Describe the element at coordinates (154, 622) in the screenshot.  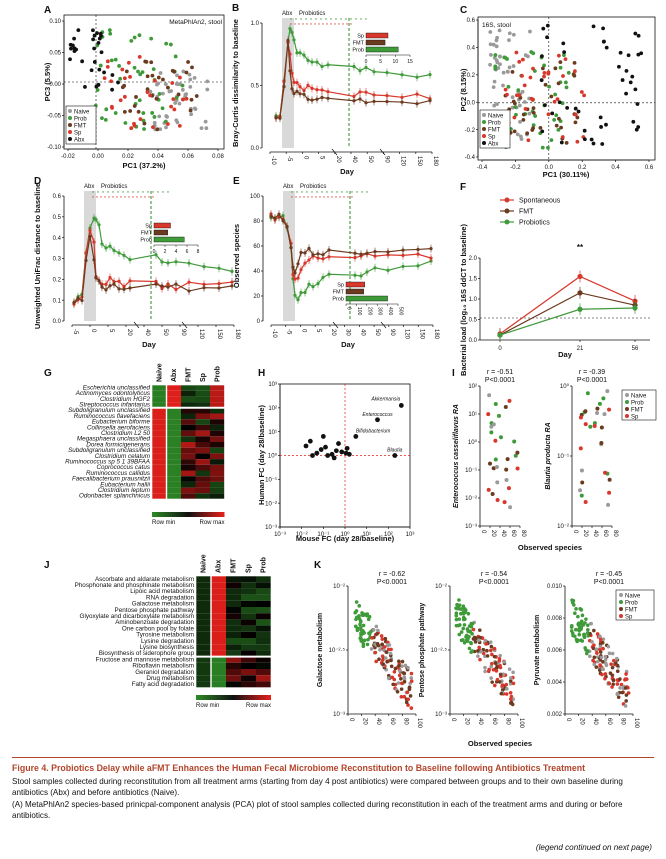
I see `heatmap-row-label: Aminobenzoate degradation` at that location.